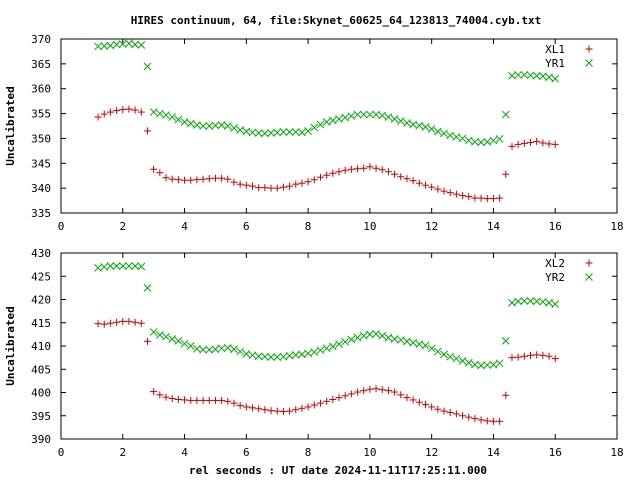  What do you see at coordinates (246, 452) in the screenshot?
I see `x-tick-label: 6` at bounding box center [246, 452].